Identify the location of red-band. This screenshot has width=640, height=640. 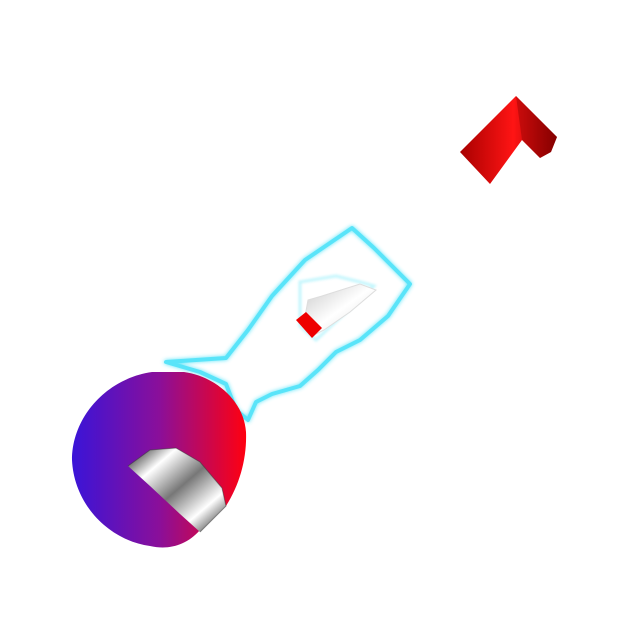
(309, 325).